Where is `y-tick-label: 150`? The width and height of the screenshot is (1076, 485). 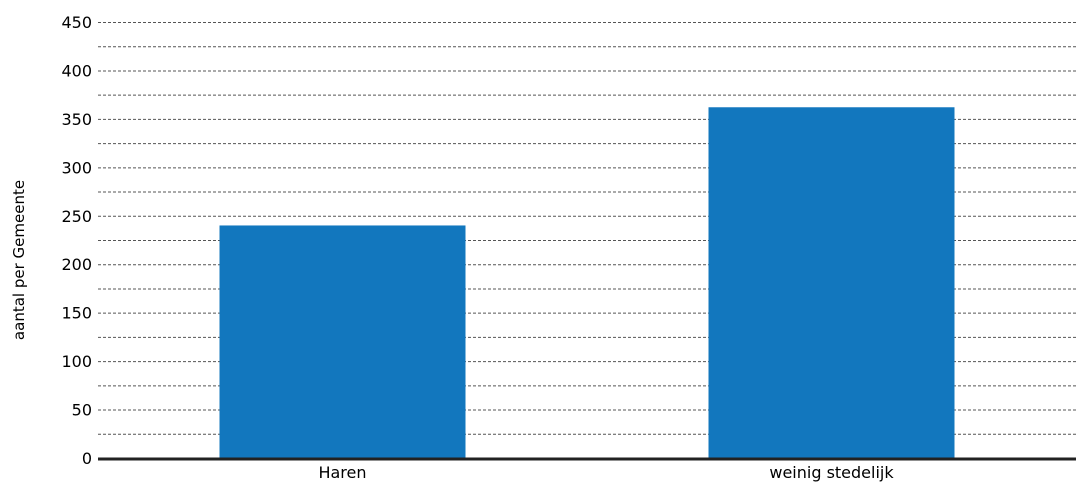 y-tick-label: 150 is located at coordinates (76, 313).